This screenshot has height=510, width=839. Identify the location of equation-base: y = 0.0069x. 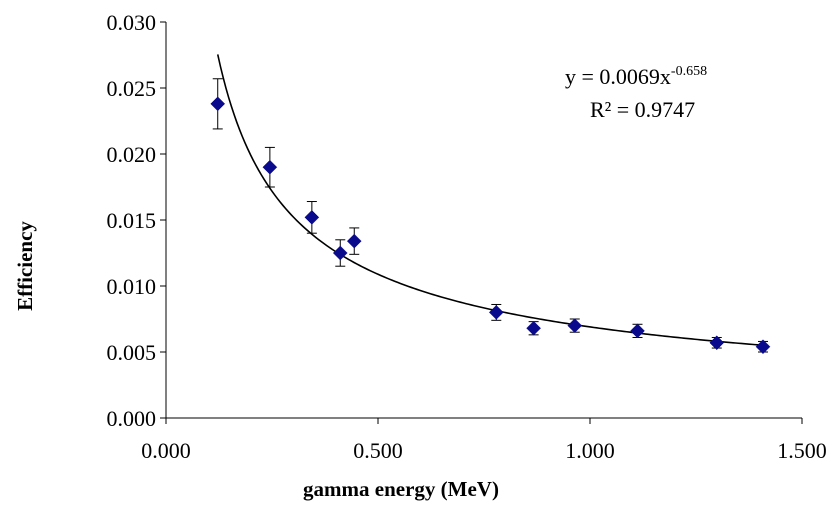
(618, 76).